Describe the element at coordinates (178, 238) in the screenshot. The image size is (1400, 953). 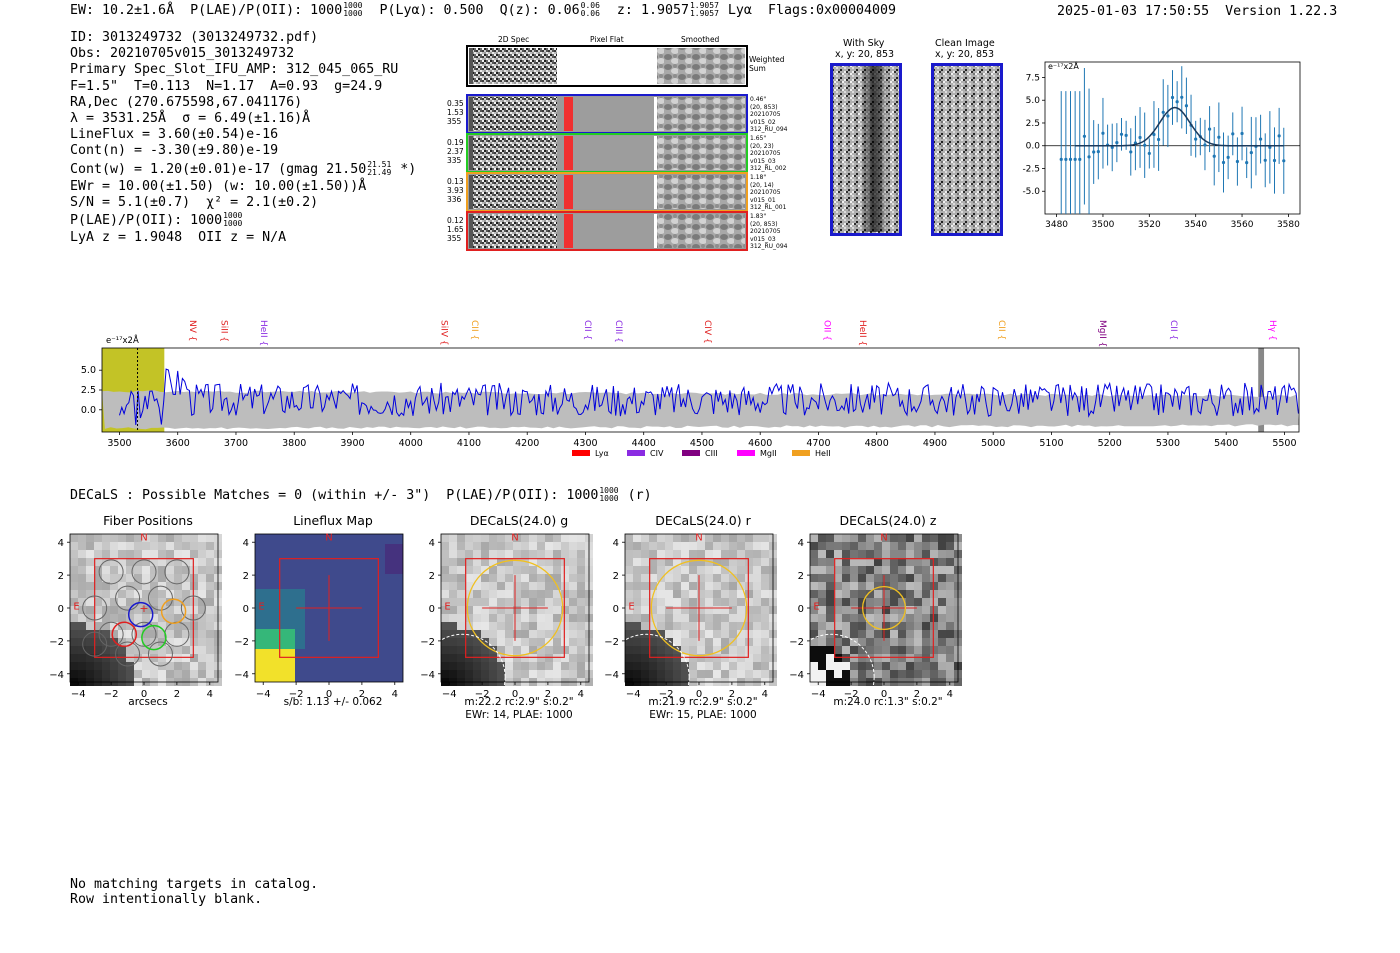
I see `info-lyaz: LyA z = 1.9048 OII z = N/A` at that location.